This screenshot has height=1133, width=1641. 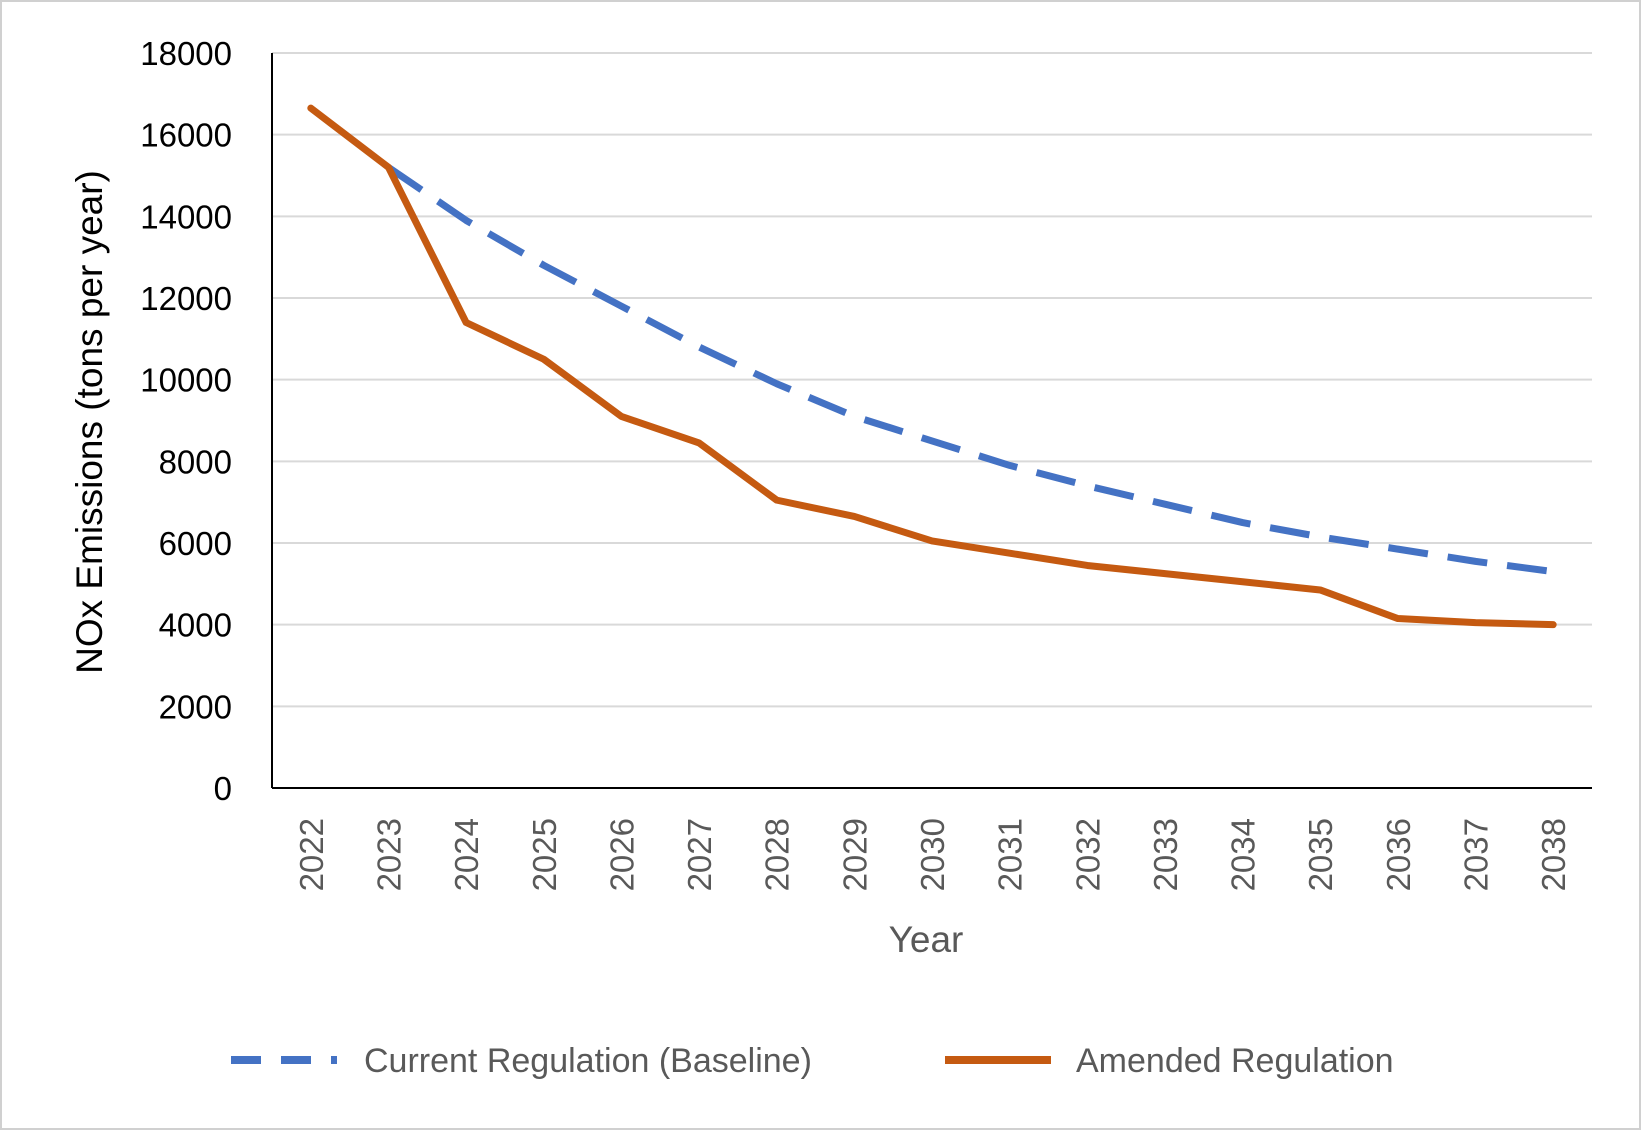 What do you see at coordinates (1243, 854) in the screenshot?
I see `x-tick-label: 2034` at bounding box center [1243, 854].